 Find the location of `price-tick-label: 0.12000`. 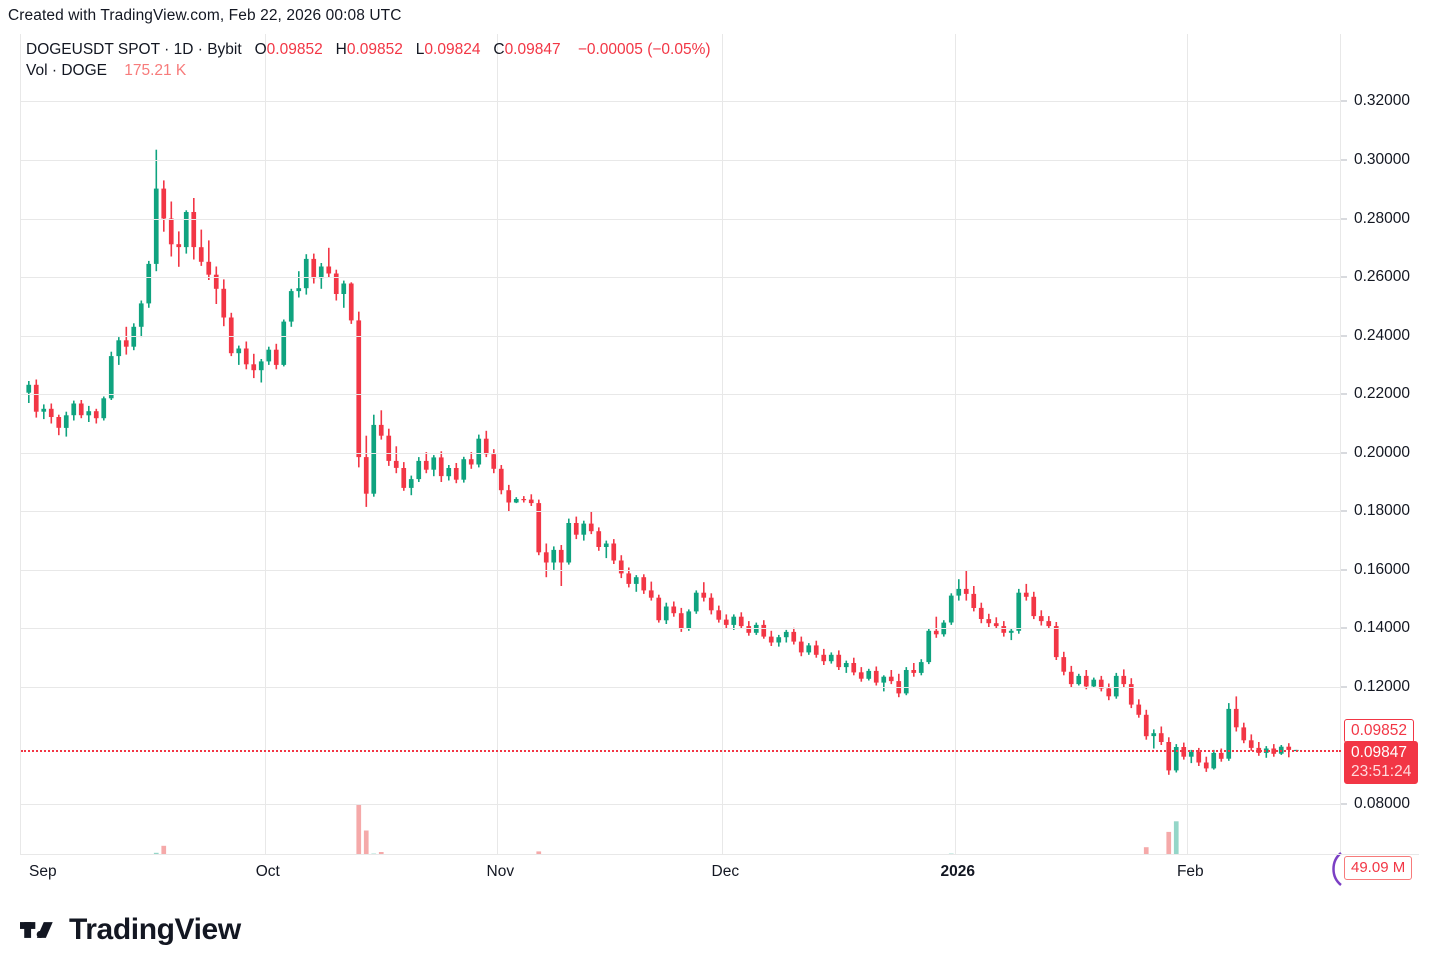

price-tick-label: 0.12000 is located at coordinates (1382, 686).